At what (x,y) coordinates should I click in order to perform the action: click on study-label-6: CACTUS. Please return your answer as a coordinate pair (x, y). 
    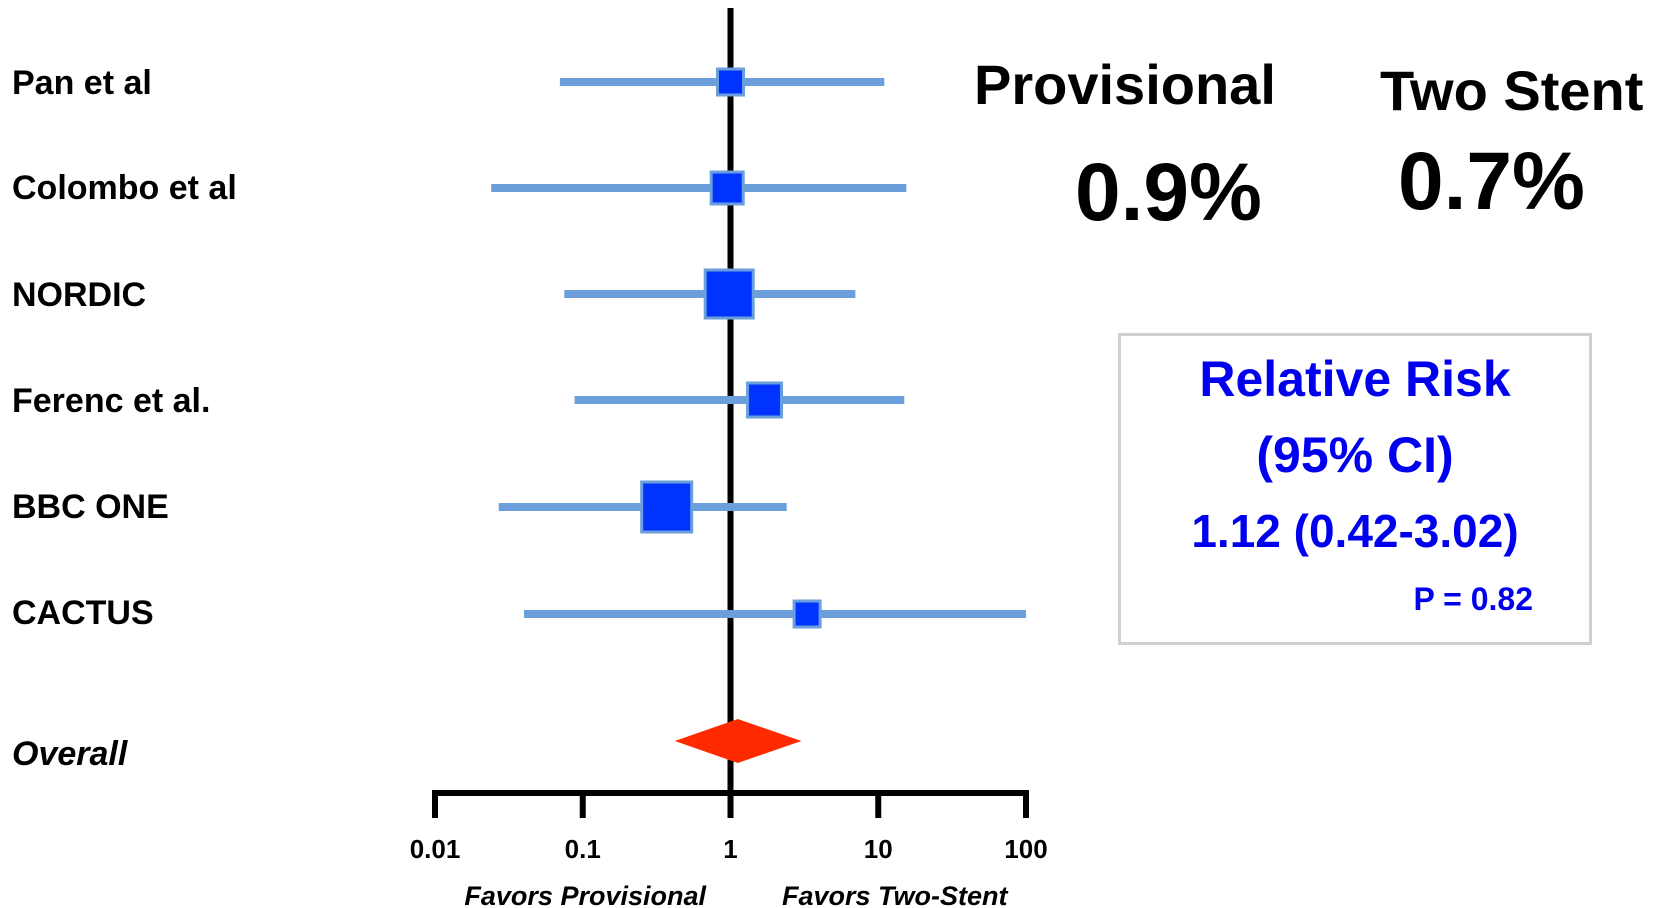
    Looking at the image, I should click on (83, 613).